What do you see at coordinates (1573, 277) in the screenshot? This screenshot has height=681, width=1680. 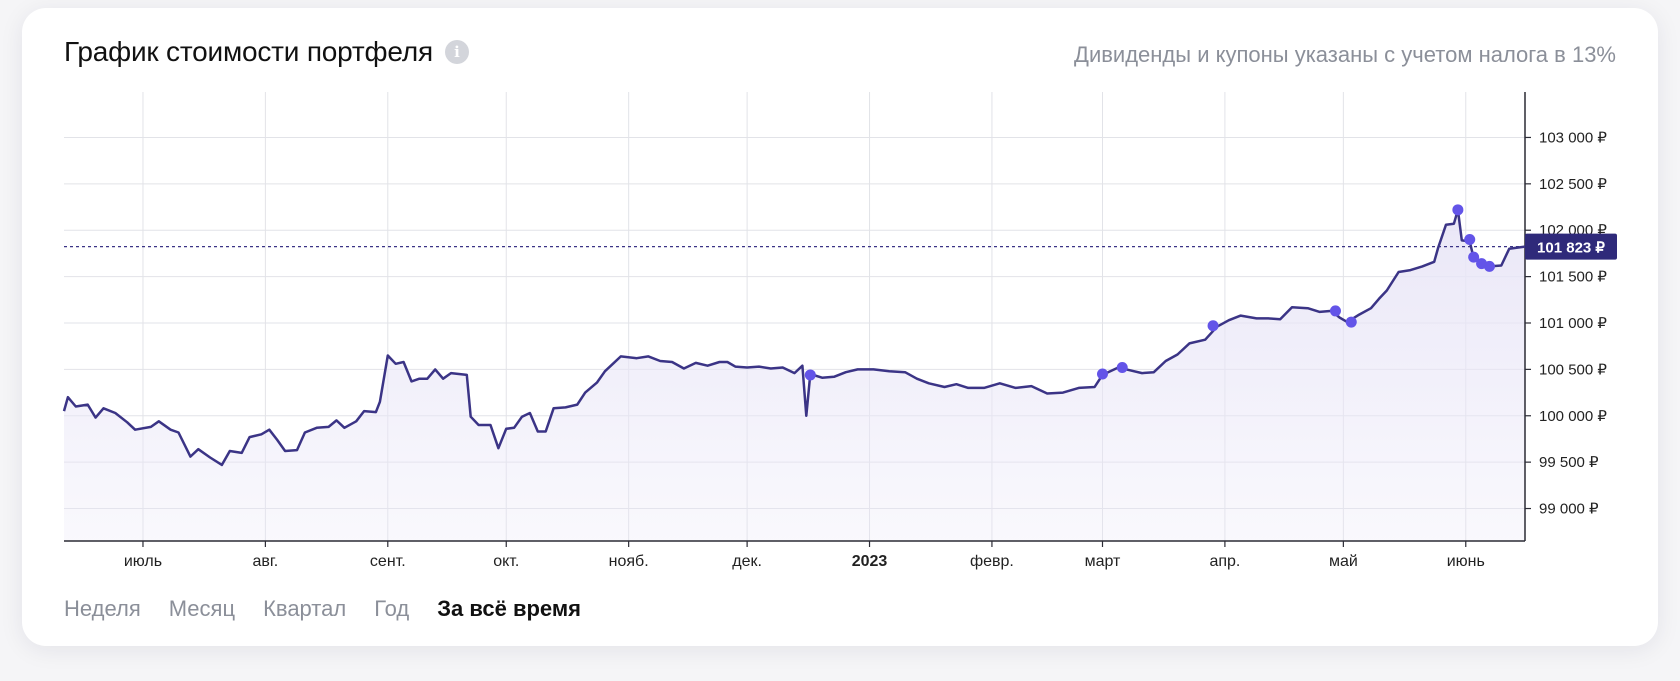 I see `y-tick-label: 101 500 ₽` at bounding box center [1573, 277].